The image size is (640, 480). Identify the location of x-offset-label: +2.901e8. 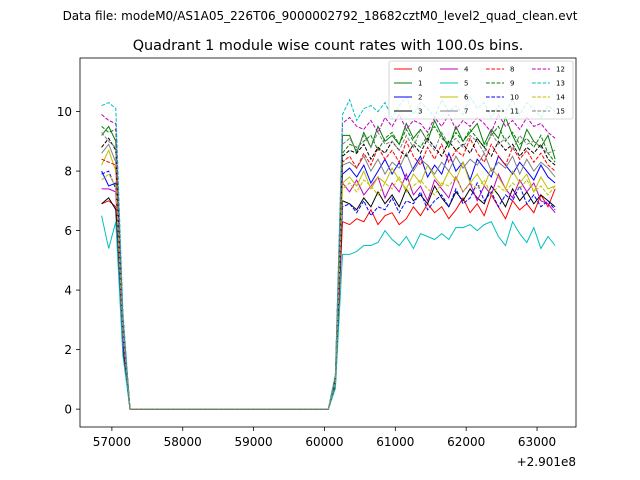
(546, 462).